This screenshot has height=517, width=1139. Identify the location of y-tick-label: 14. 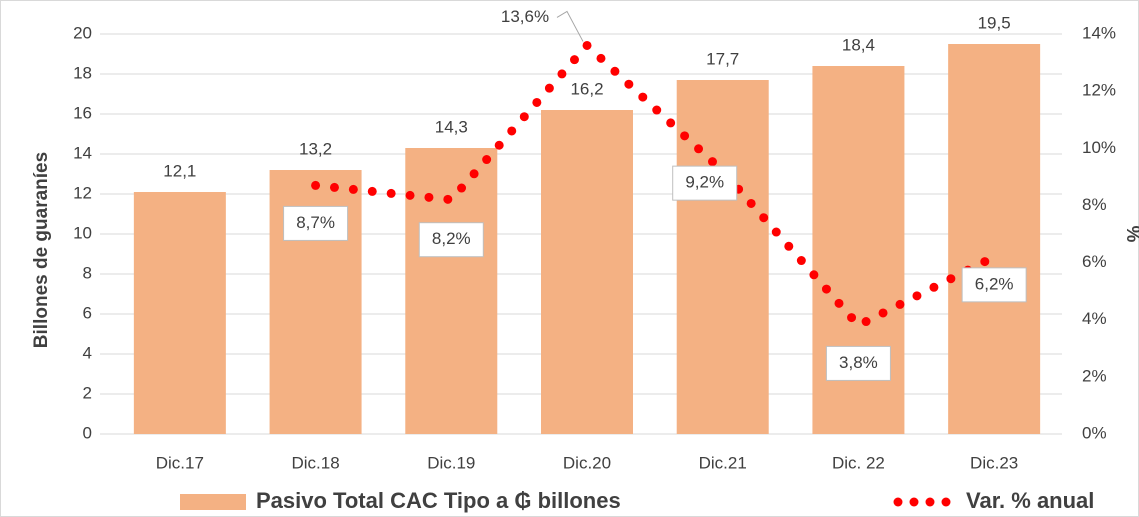
(82, 152).